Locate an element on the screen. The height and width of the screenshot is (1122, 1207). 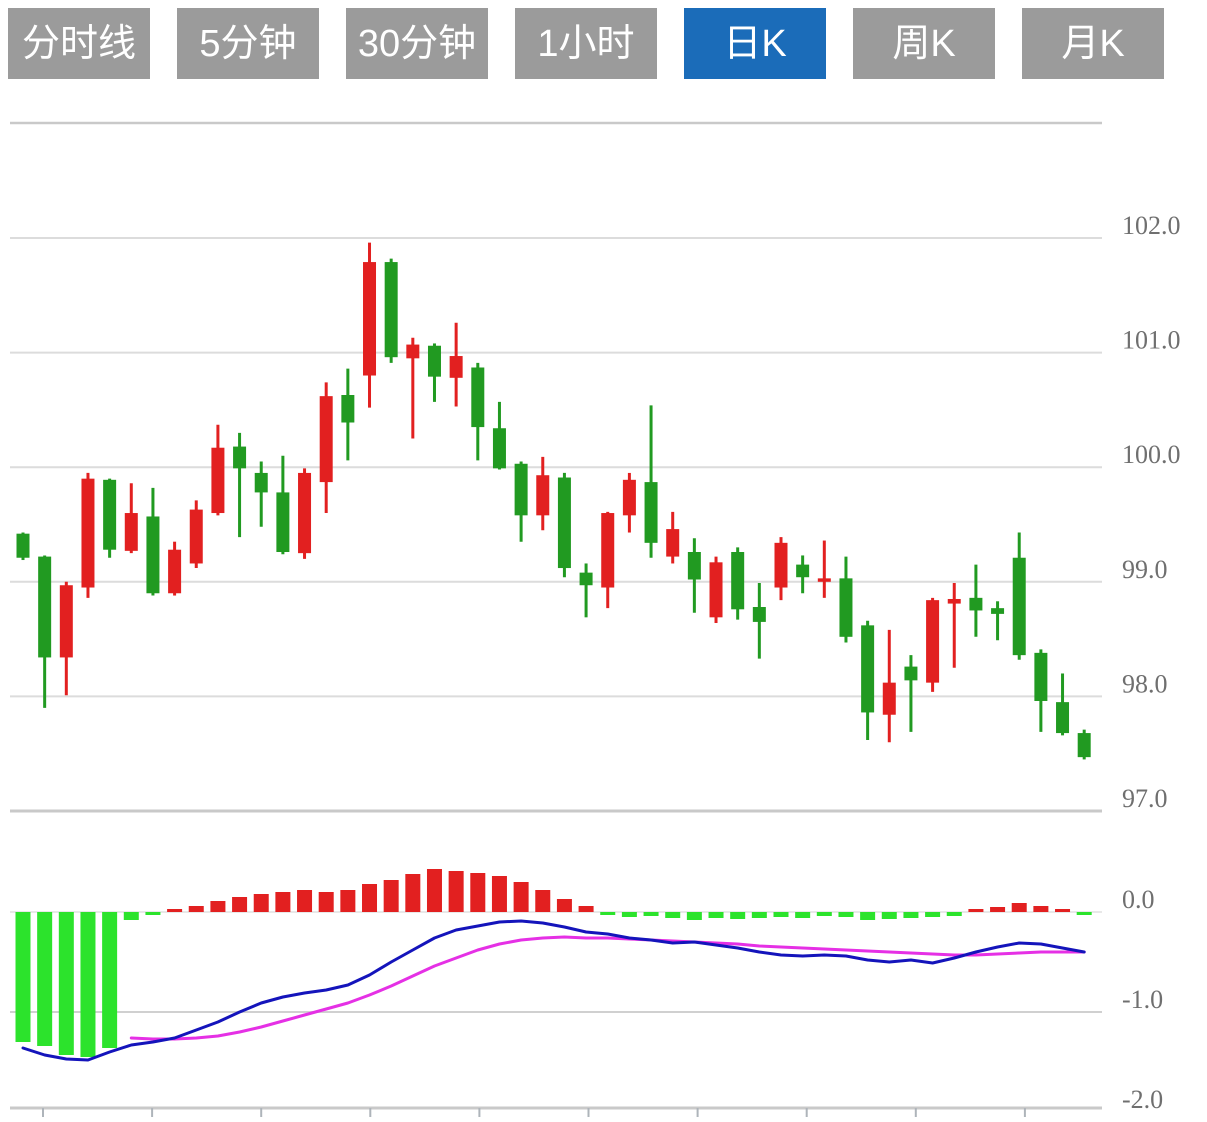
macd-axis-label: 0.0 is located at coordinates (1138, 899).